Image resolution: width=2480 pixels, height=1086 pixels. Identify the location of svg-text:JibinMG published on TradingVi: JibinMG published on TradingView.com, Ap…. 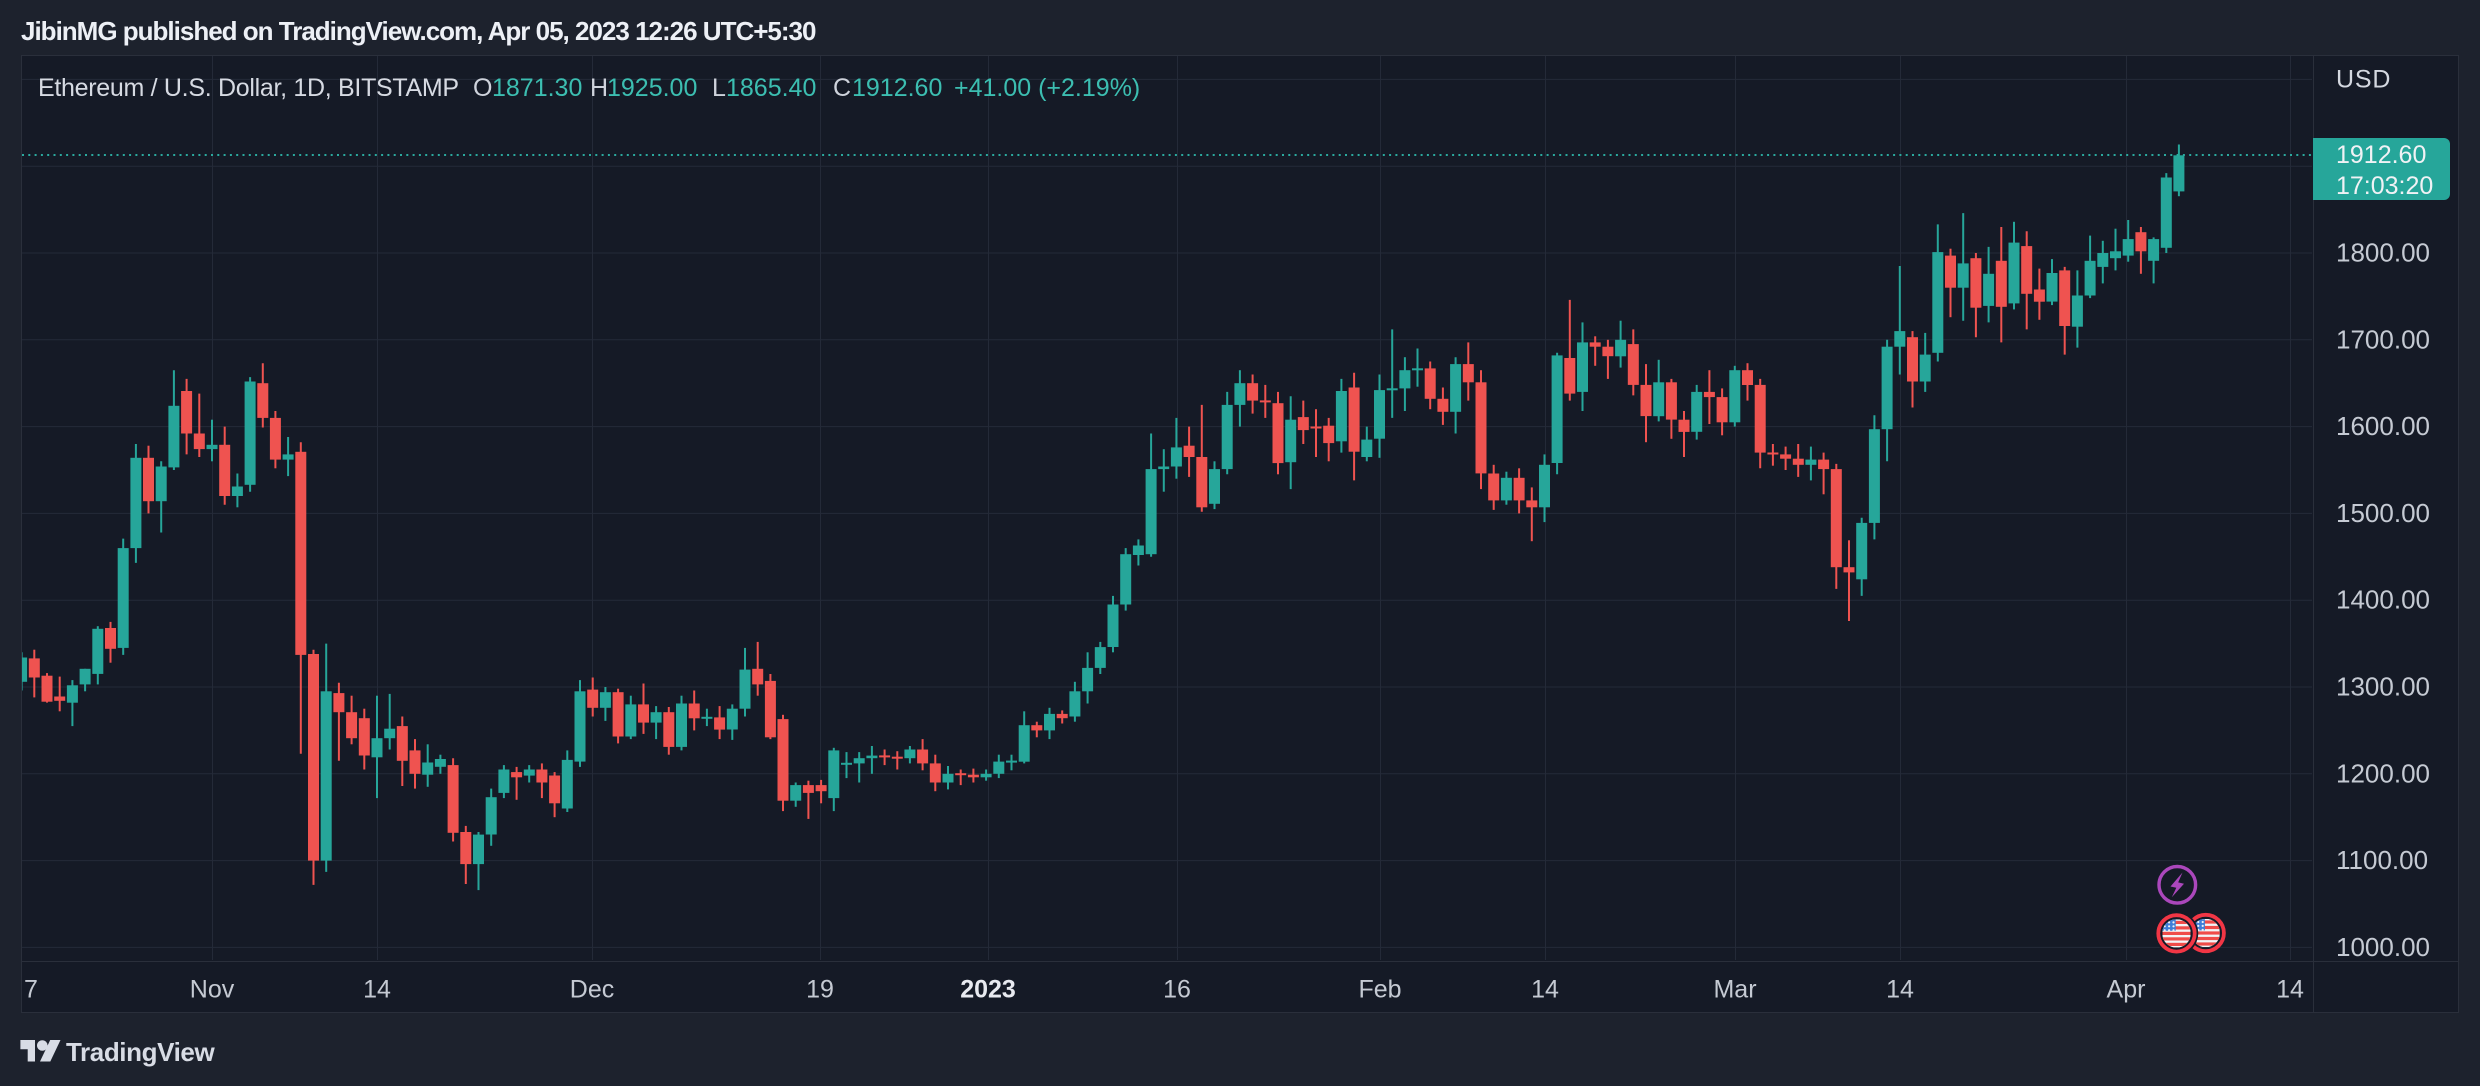
(418, 31).